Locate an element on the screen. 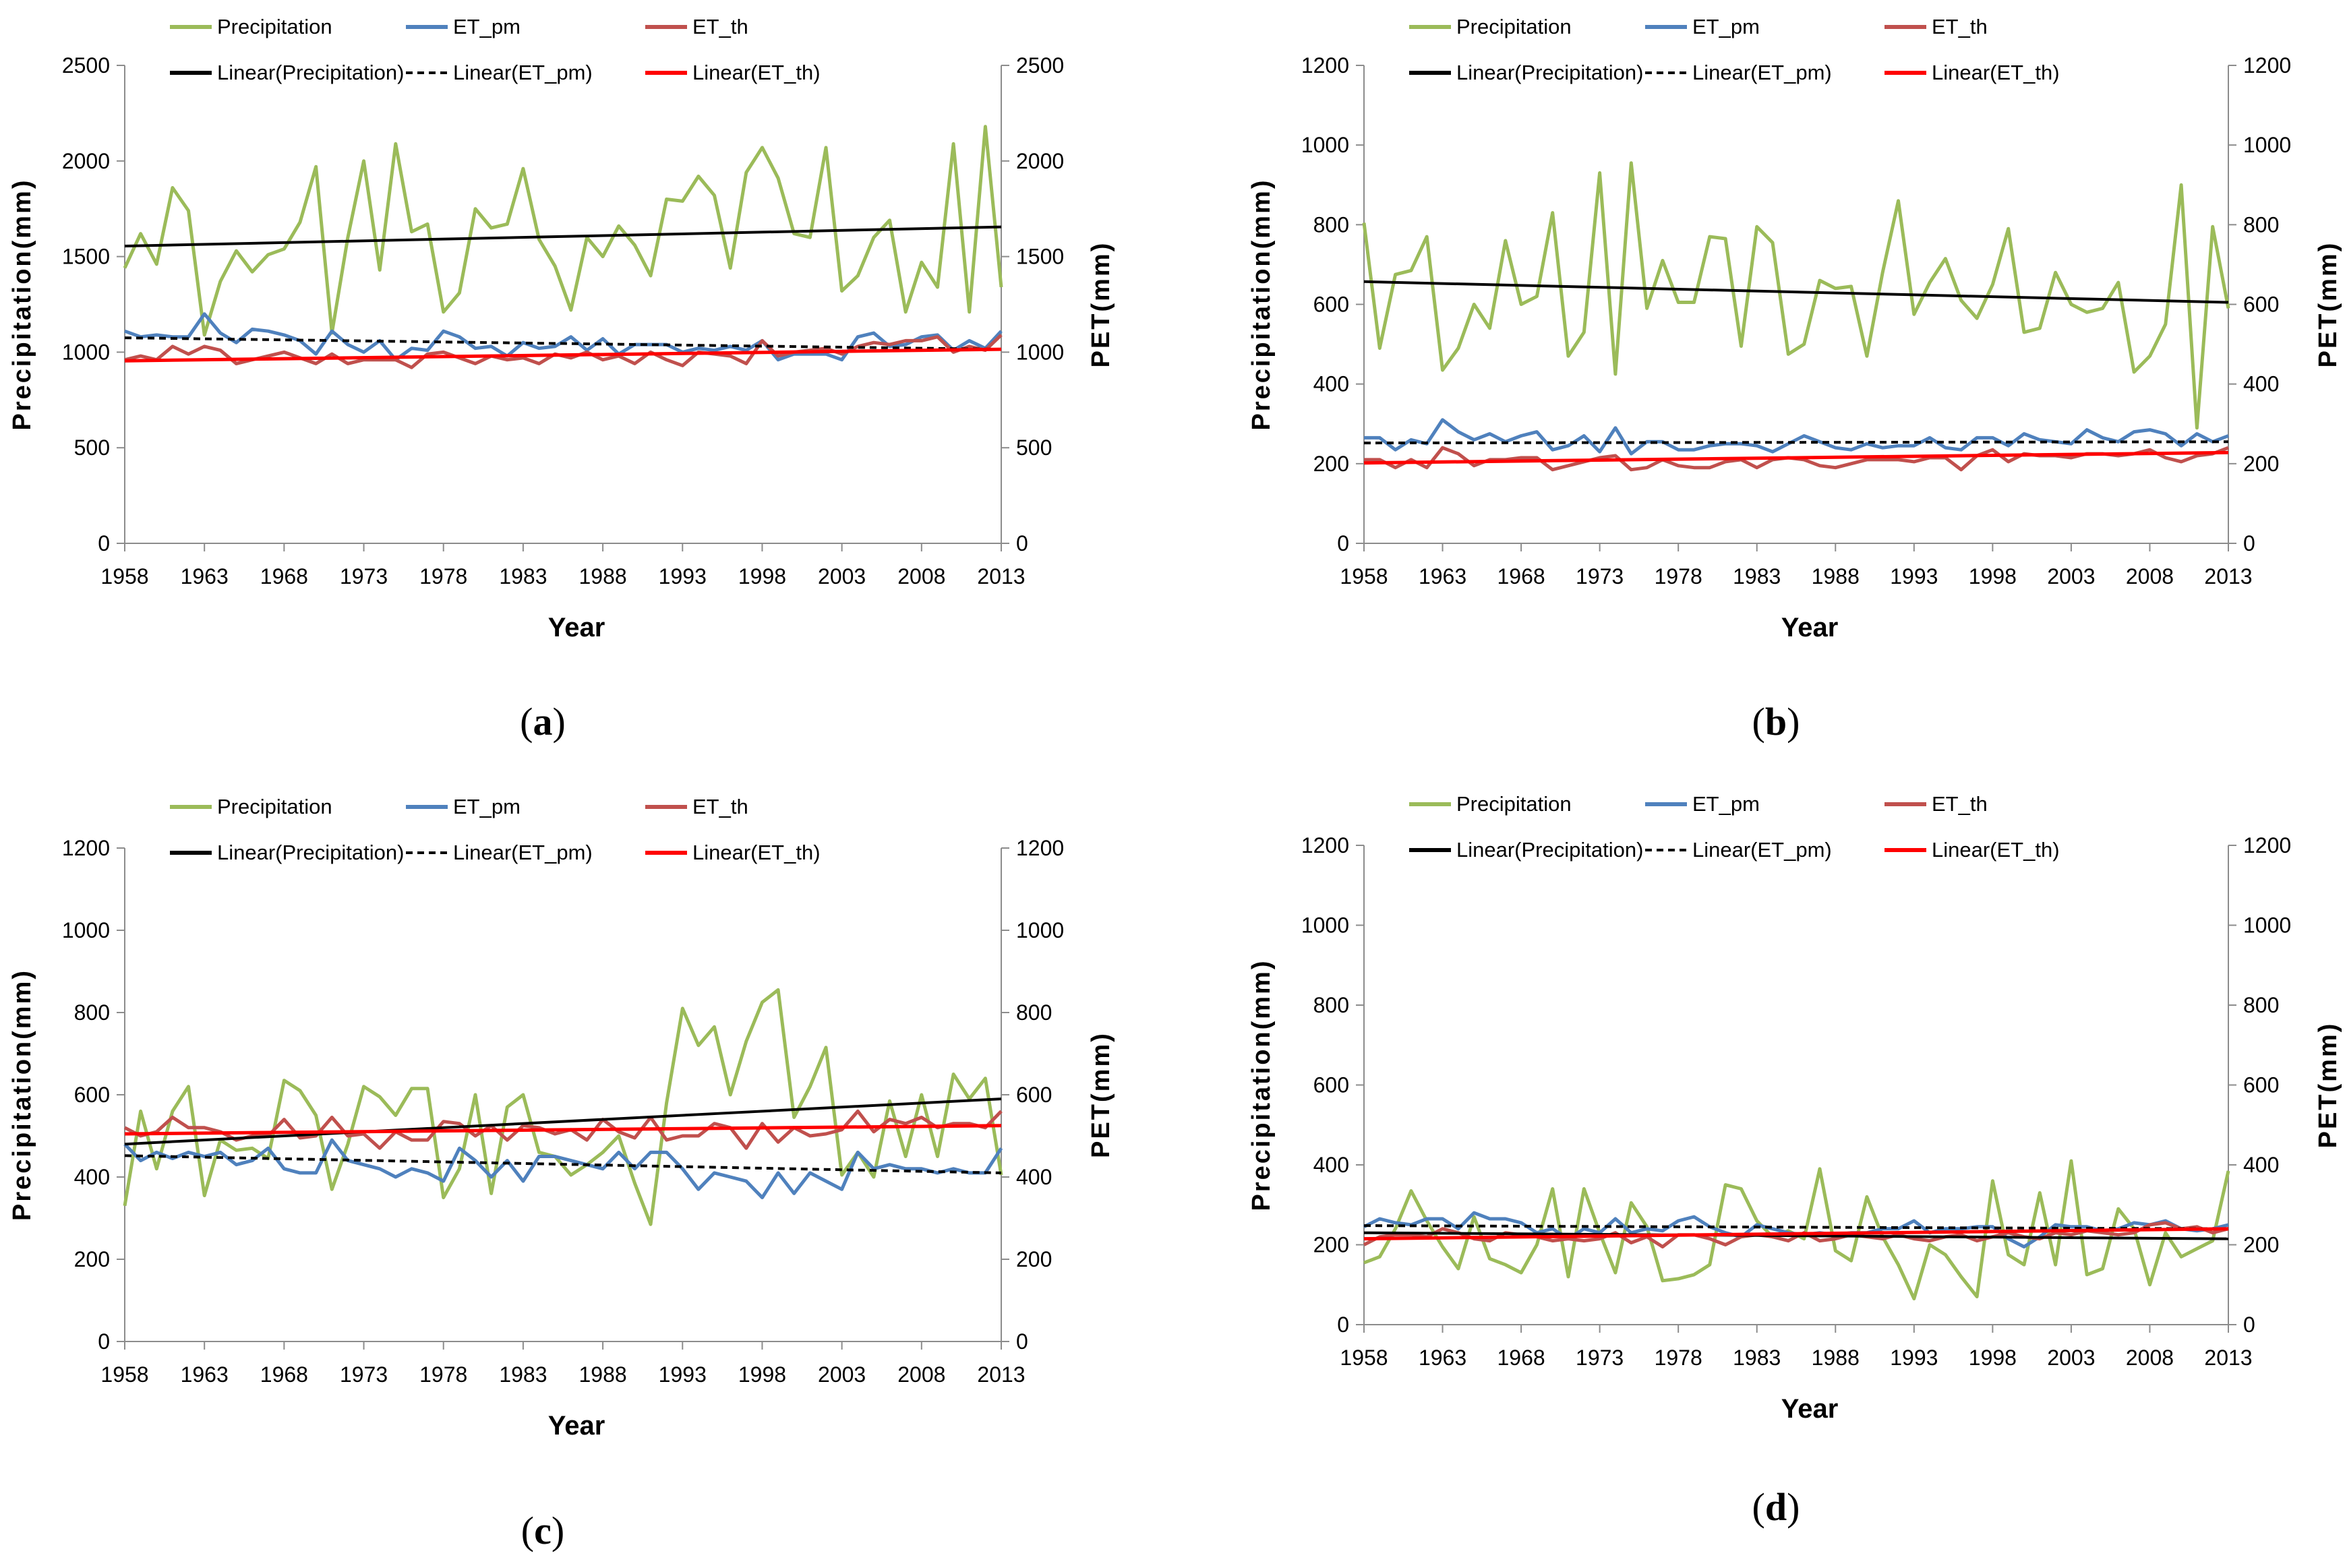  legend-label-linear-precipitation: Linear(Precipitation) is located at coordinates (310, 852).